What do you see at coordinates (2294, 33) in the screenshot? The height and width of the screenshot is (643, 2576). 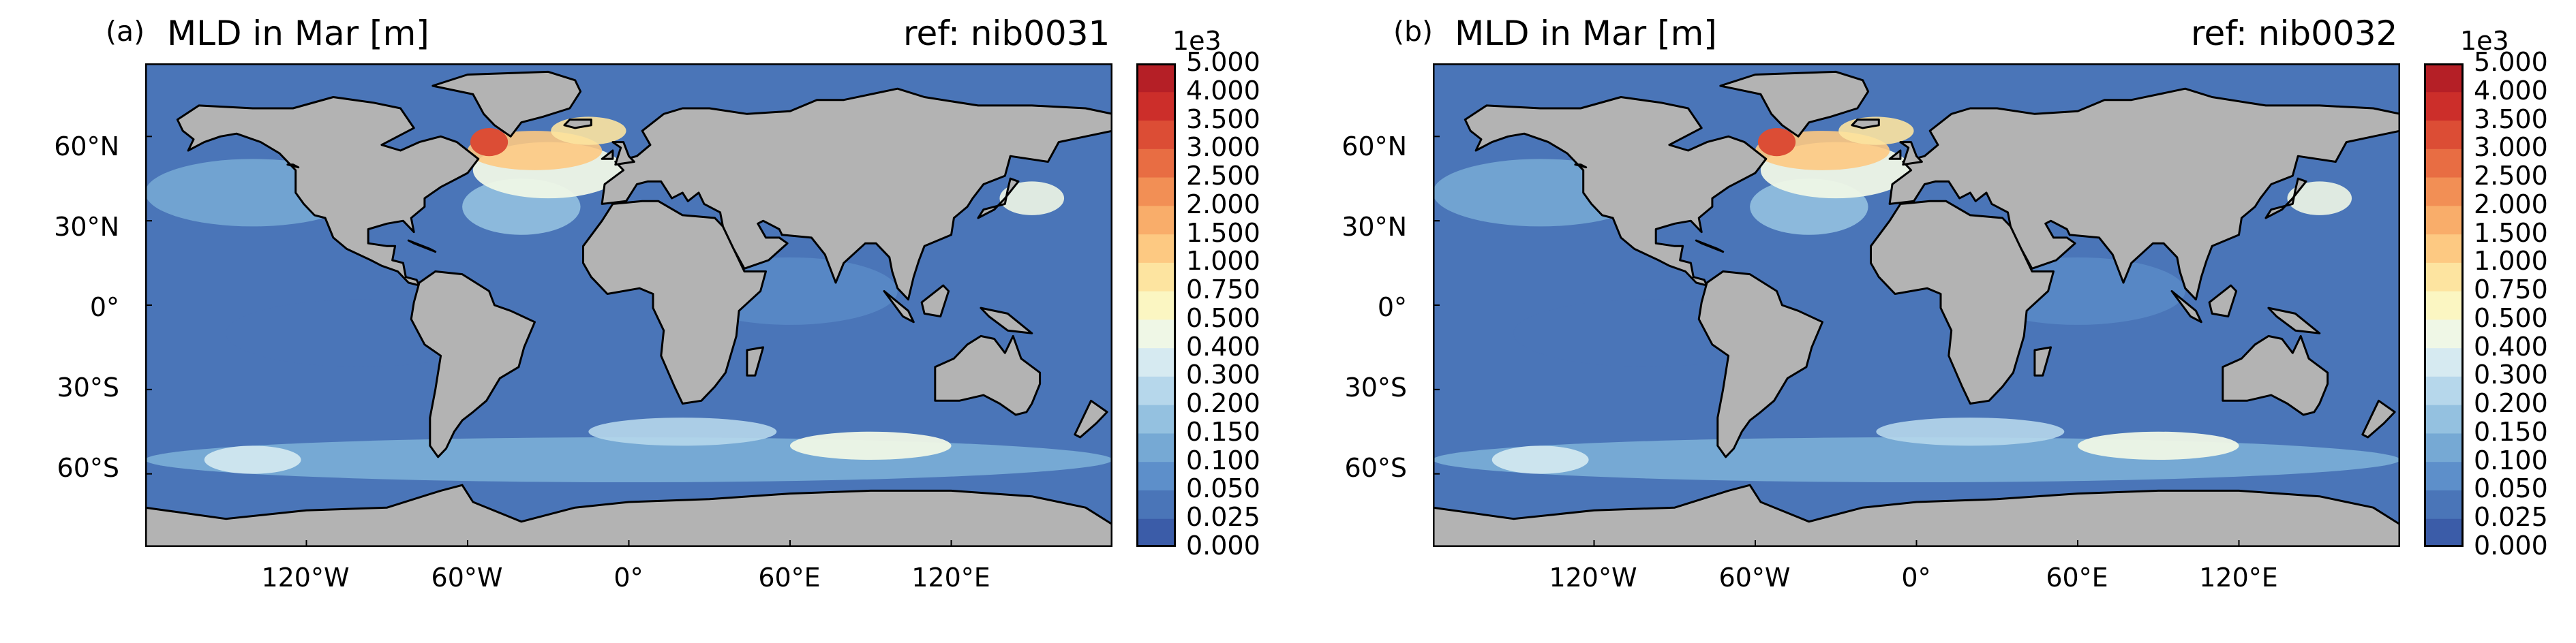 I see `panel-ref: ref: nib0032` at bounding box center [2294, 33].